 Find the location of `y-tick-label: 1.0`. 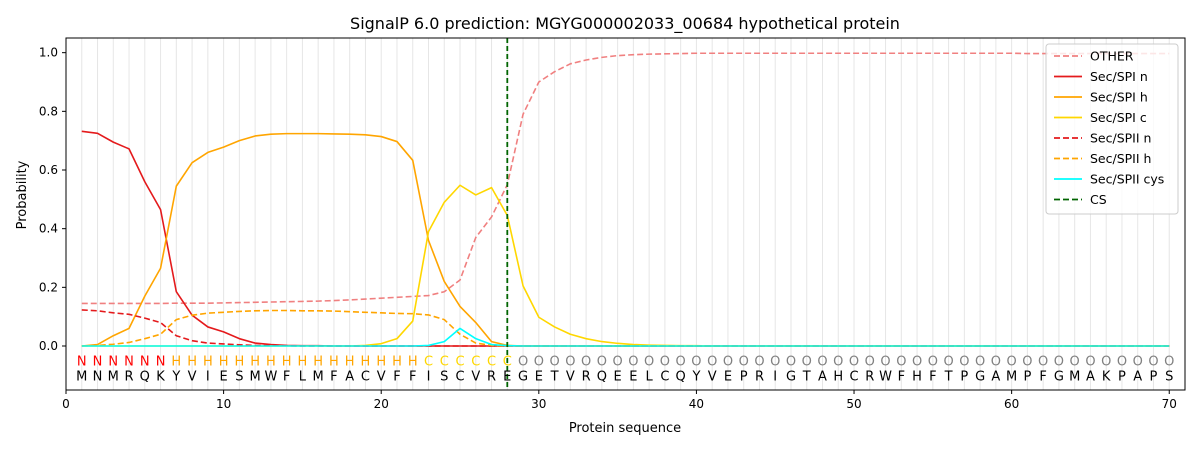

y-tick-label: 1.0 is located at coordinates (48, 53).